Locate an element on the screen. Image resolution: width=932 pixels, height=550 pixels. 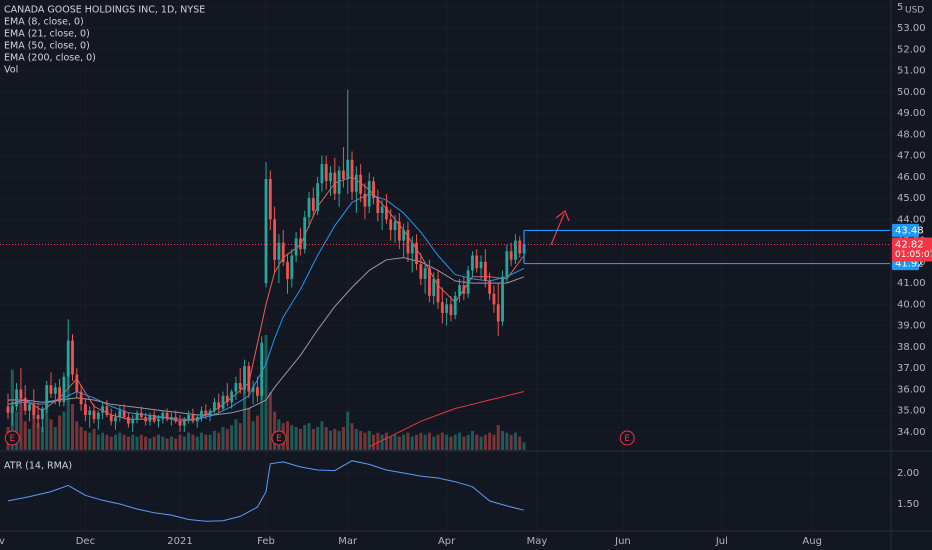
x-tick-label: Aug is located at coordinates (812, 541).